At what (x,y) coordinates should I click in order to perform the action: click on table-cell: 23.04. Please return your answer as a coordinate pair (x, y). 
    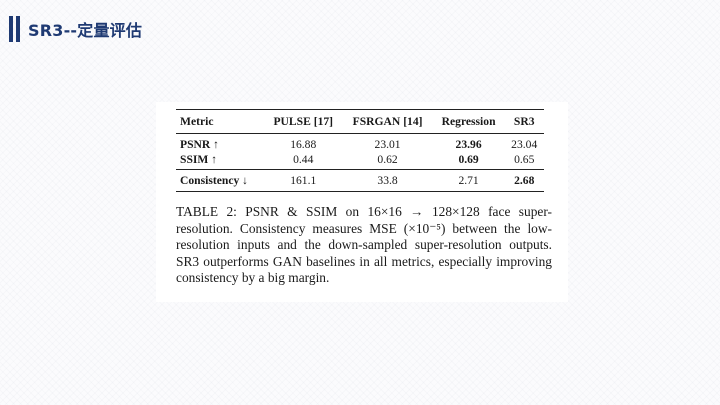
    Looking at the image, I should click on (524, 144).